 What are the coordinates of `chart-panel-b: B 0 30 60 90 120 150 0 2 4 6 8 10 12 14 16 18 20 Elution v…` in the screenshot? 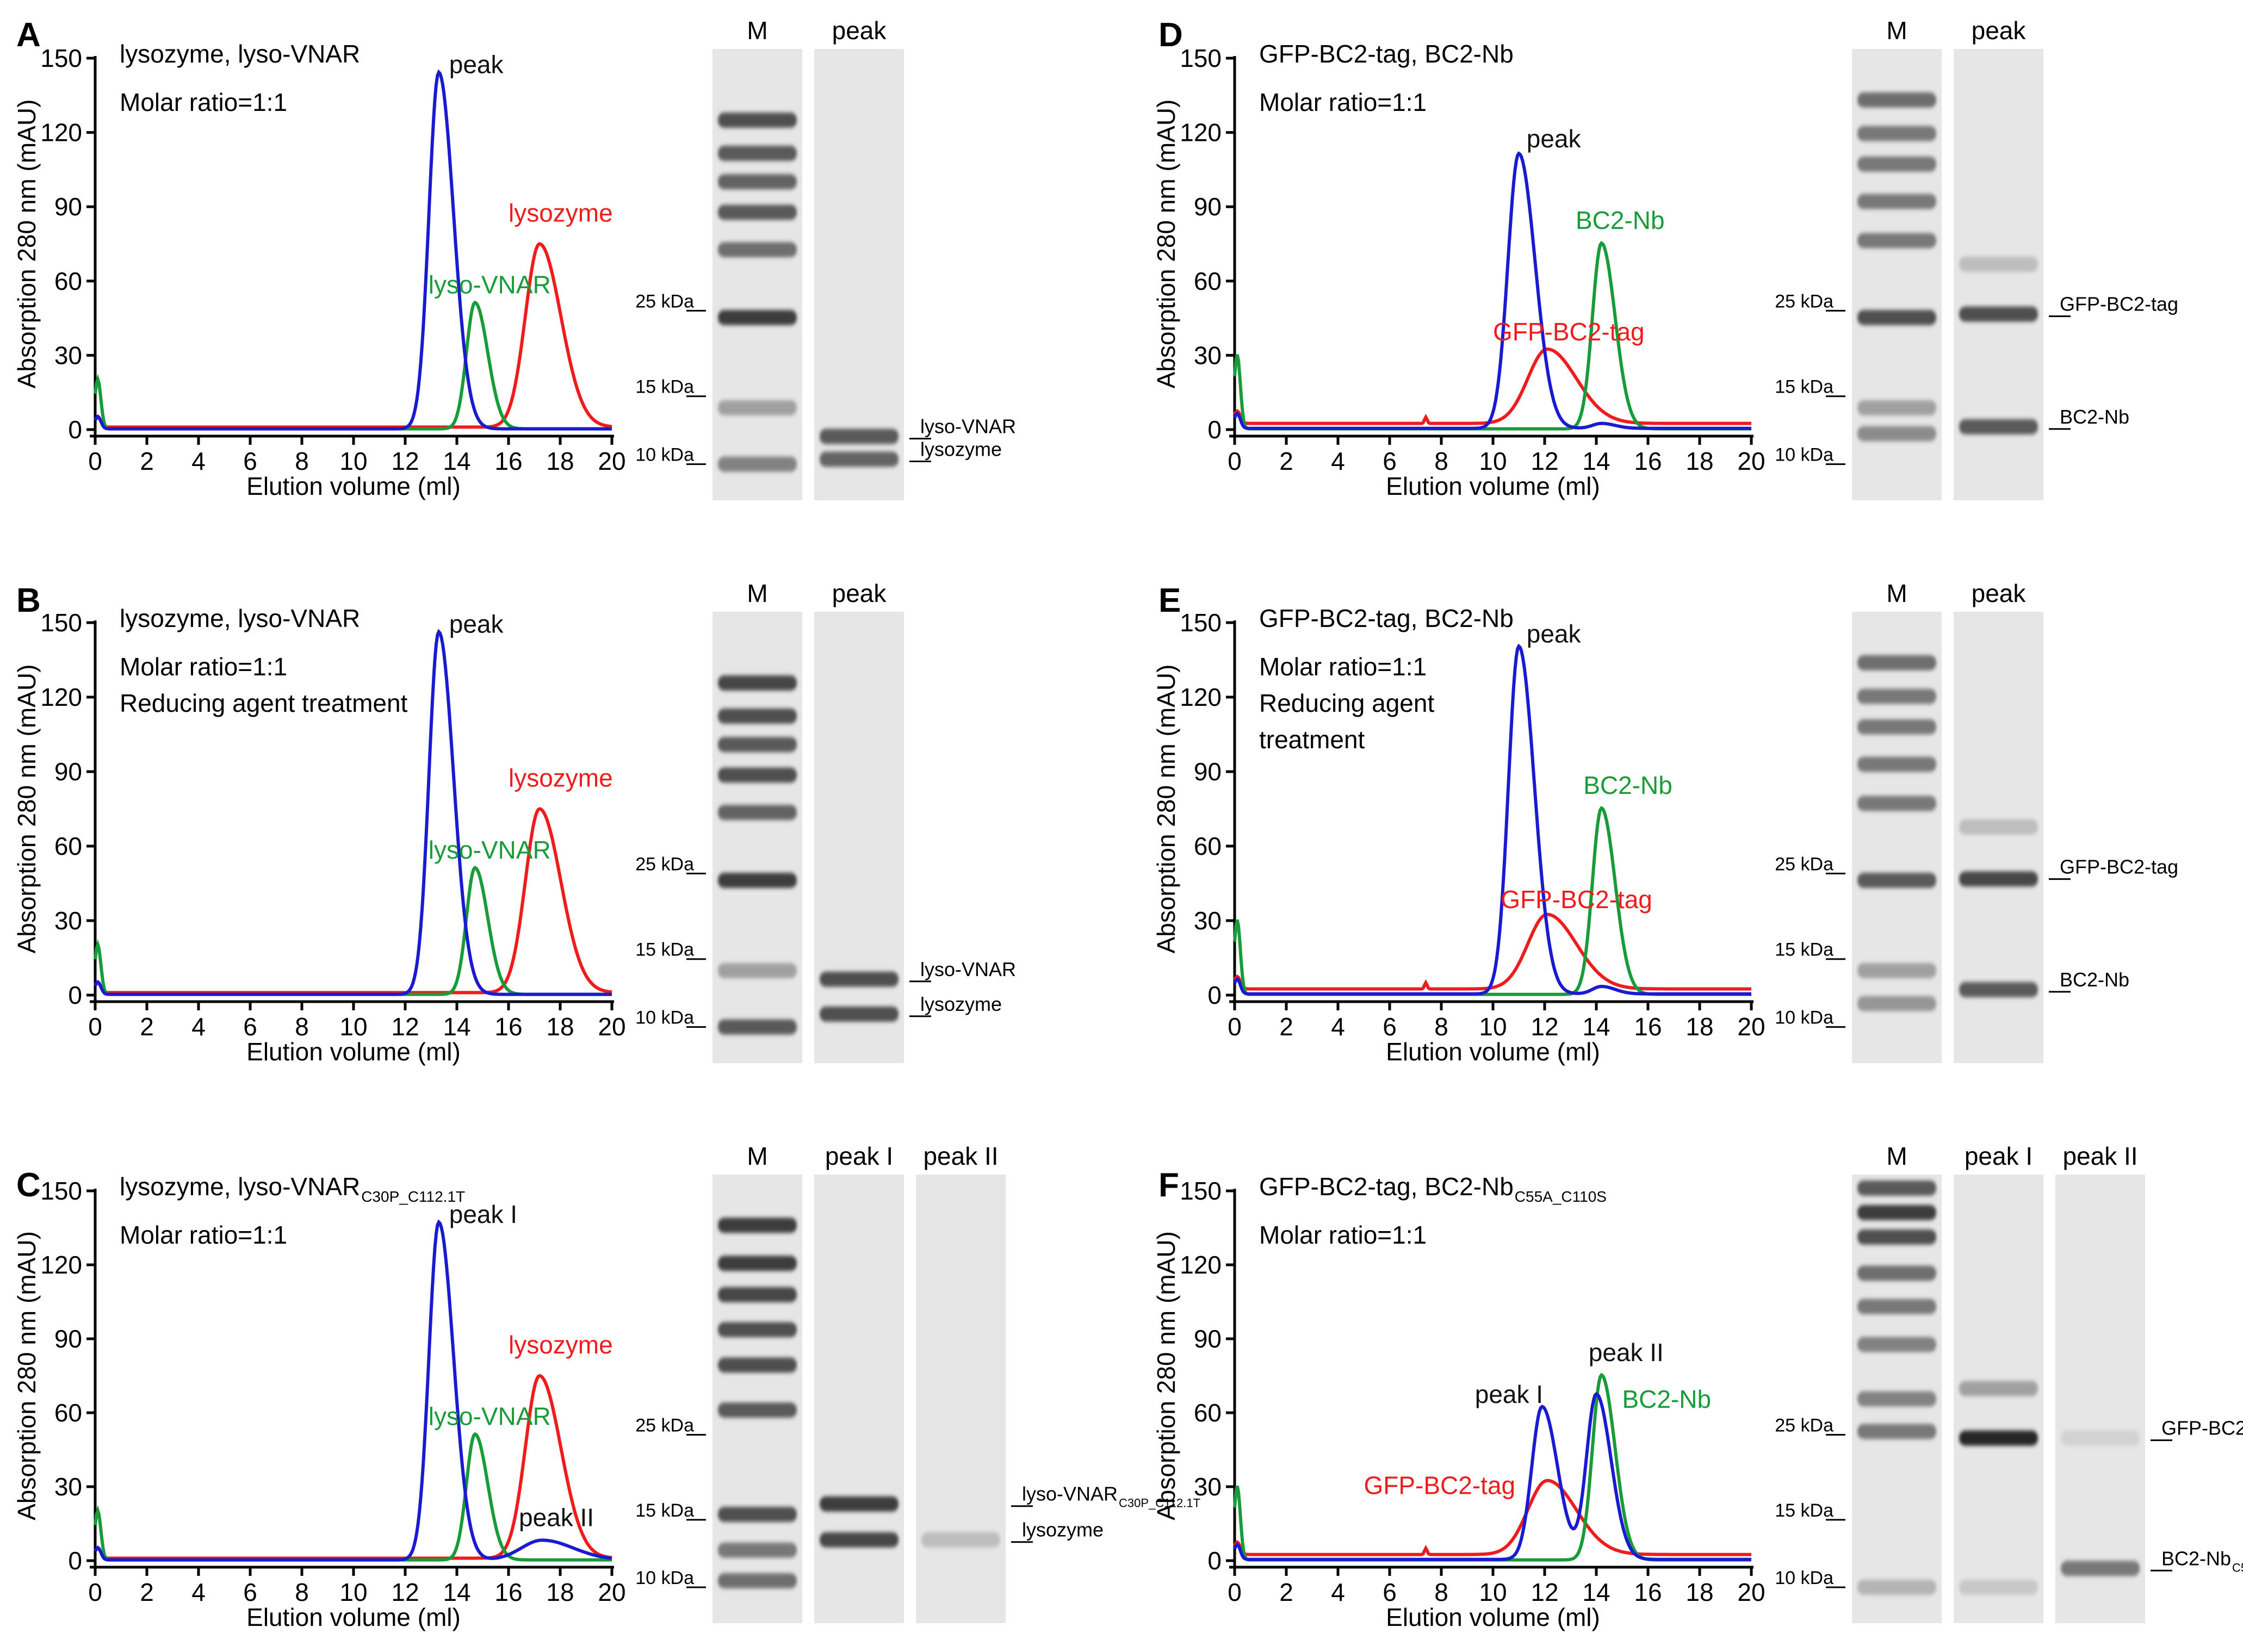 It's located at (319, 824).